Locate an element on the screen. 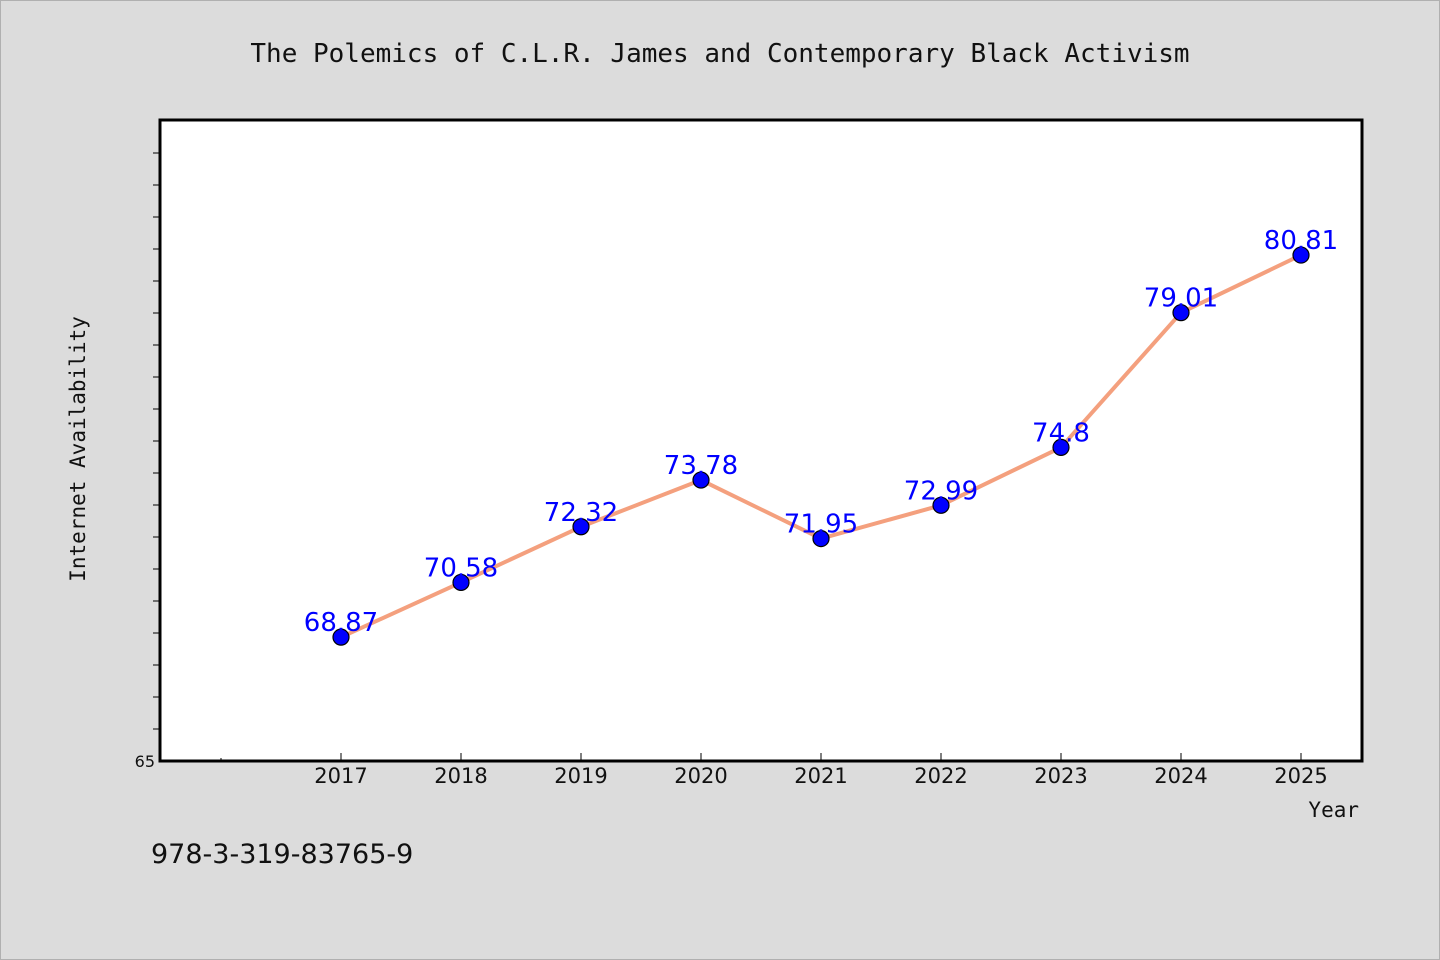 The image size is (1440, 960). data-label: 70.58 is located at coordinates (461, 568).